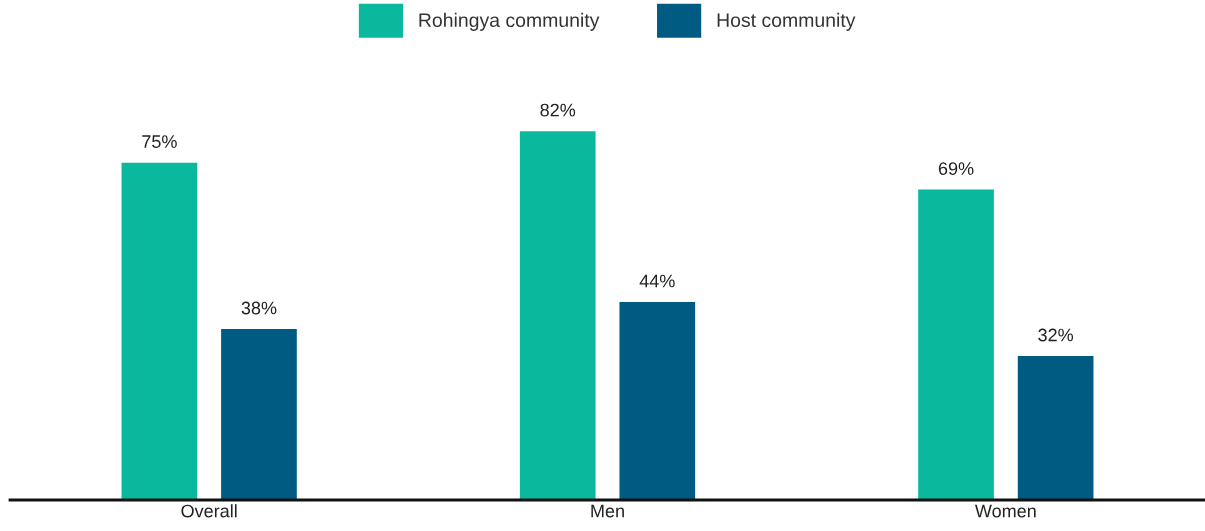 The image size is (1205, 531). I want to click on legend-label: Rohingya community, so click(509, 21).